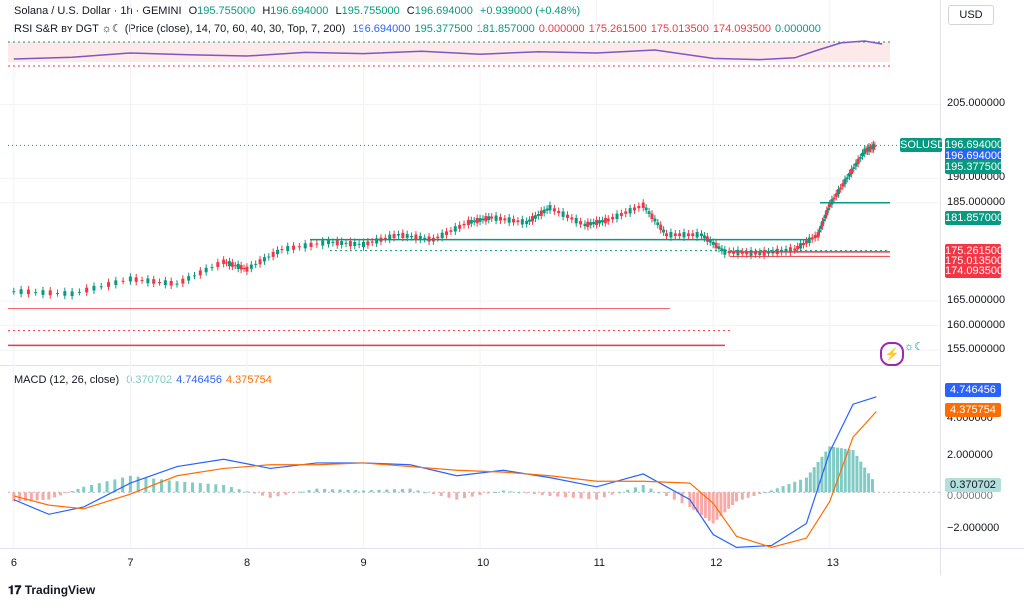 Image resolution: width=1024 pixels, height=605 pixels. What do you see at coordinates (892, 354) in the screenshot?
I see `replay-indicator-icon: ⚡` at bounding box center [892, 354].